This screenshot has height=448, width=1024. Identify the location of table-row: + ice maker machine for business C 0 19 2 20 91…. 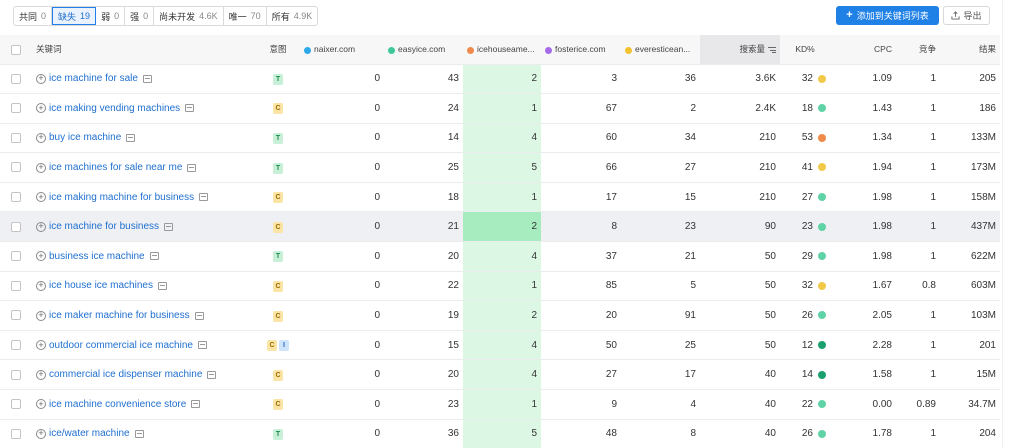
(500, 315).